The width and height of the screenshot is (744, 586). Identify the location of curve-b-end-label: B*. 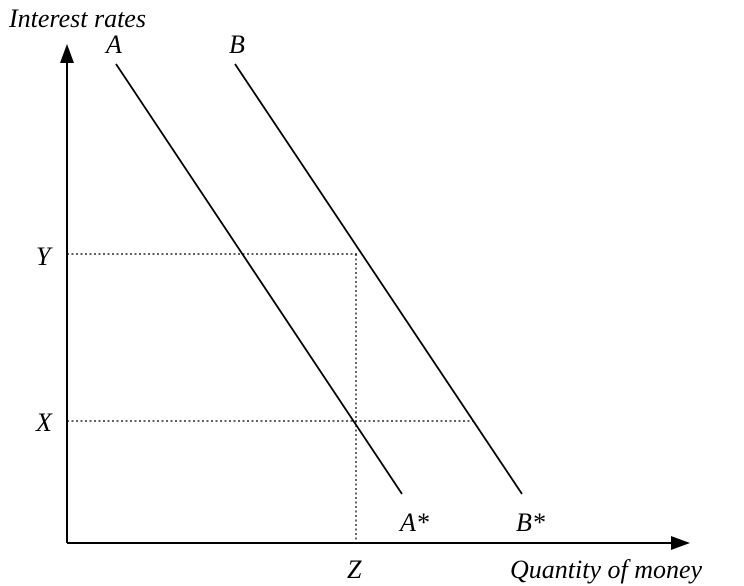
(530, 522).